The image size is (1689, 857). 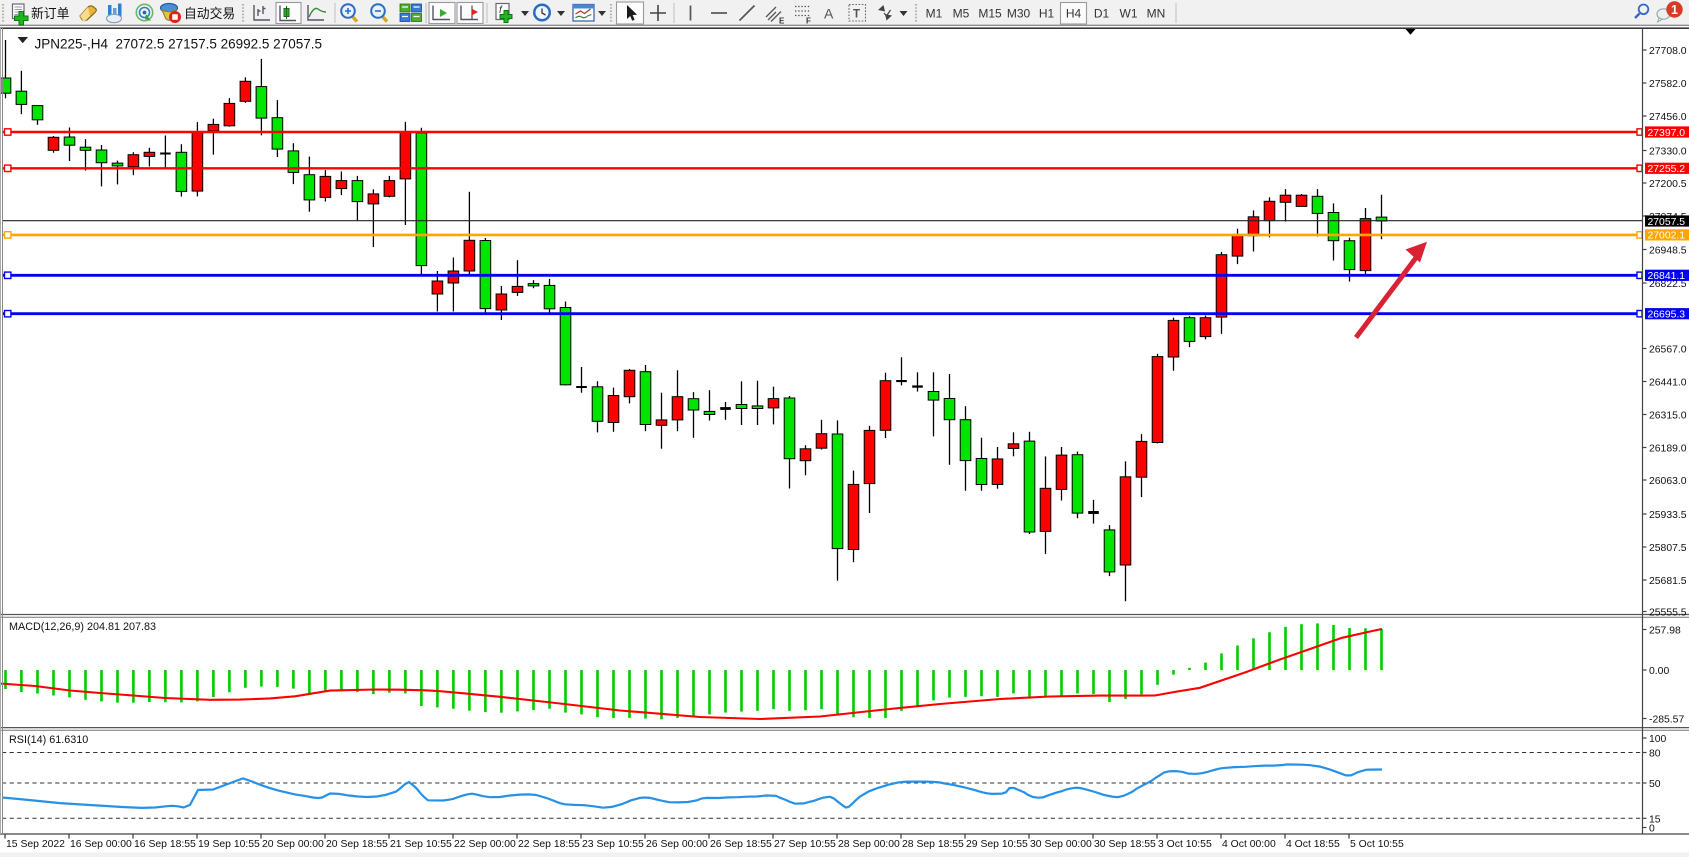 What do you see at coordinates (1667, 315) in the screenshot?
I see `svg-text: 26695.3` at bounding box center [1667, 315].